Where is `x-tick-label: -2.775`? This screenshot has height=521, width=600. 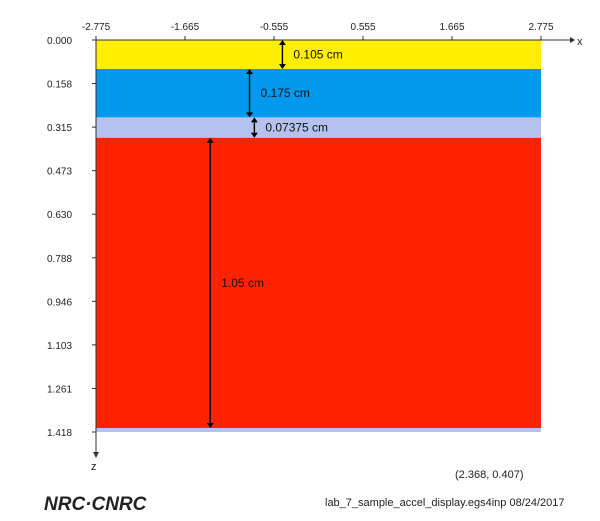
x-tick-label: -2.775 is located at coordinates (96, 27).